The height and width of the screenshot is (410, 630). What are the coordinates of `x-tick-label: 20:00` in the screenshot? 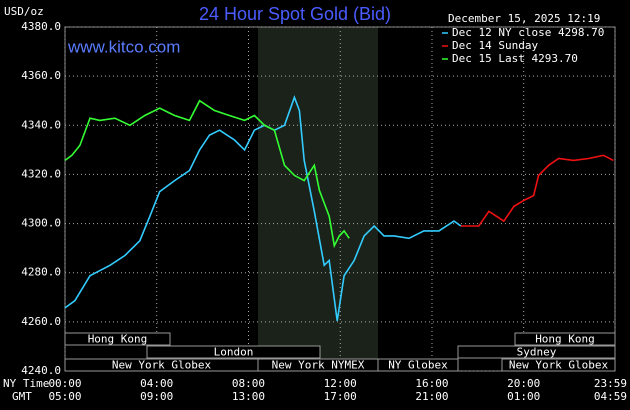 It's located at (523, 383).